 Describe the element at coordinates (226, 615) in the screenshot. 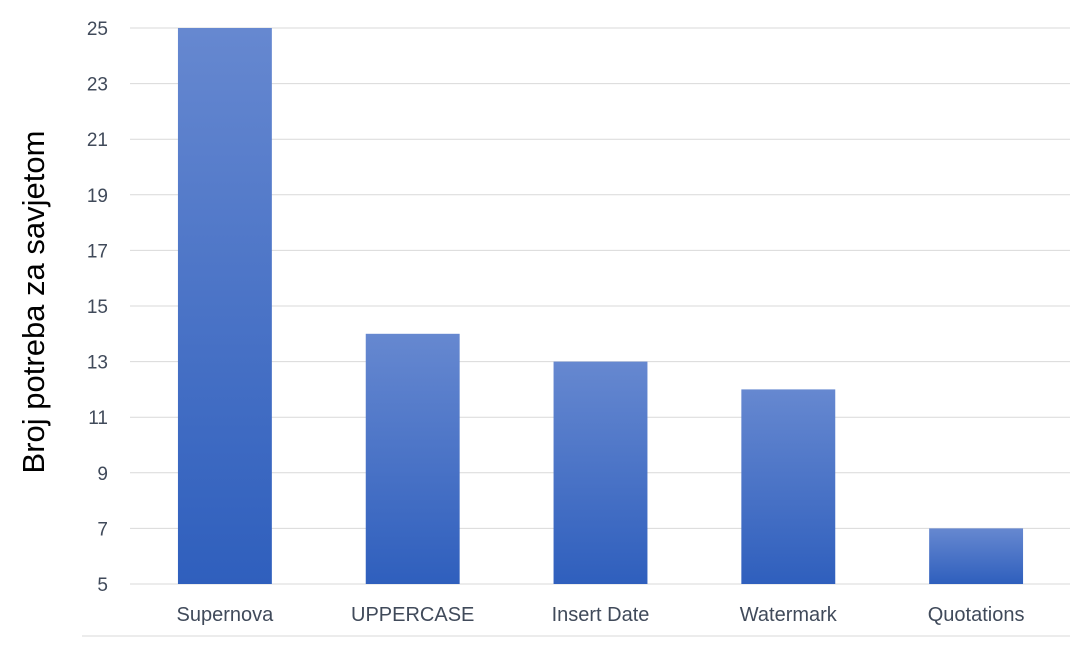

I see `x-category-label: Supernova` at that location.